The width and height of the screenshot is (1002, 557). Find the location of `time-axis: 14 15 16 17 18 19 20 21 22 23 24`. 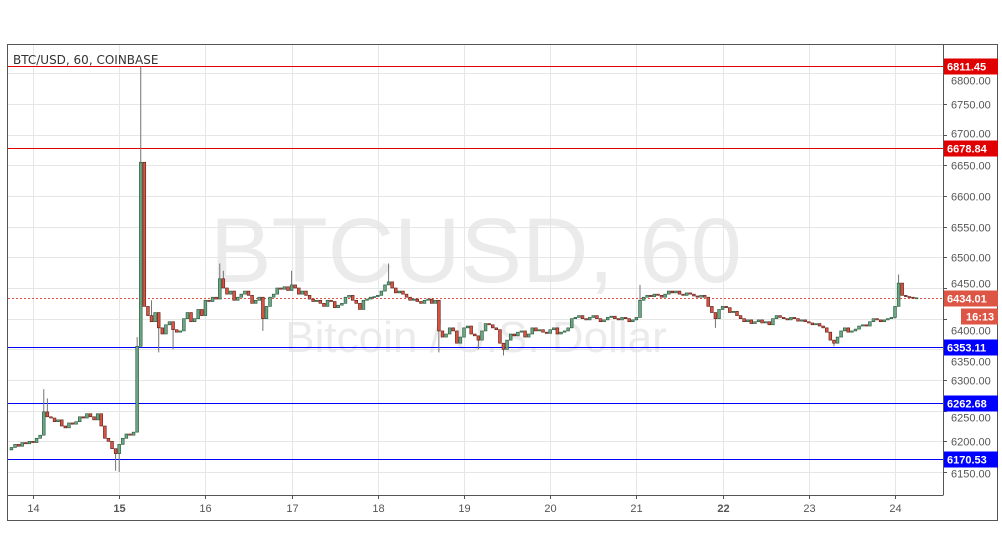

time-axis: 14 15 16 17 18 19 20 21 22 23 24 is located at coordinates (464, 505).